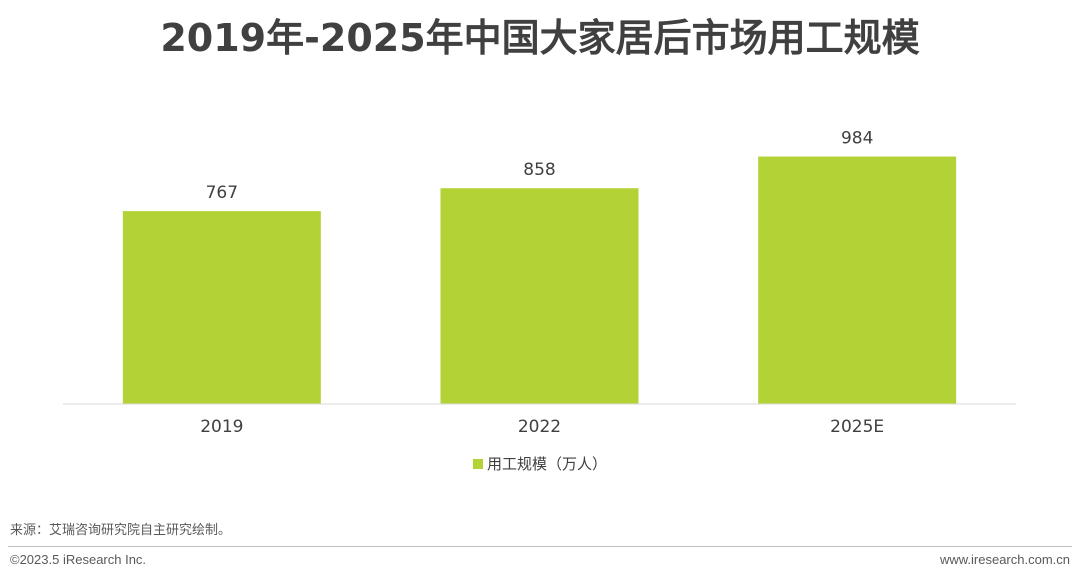 Image resolution: width=1080 pixels, height=582 pixels. Describe the element at coordinates (539, 296) in the screenshot. I see `bar-2022` at that location.